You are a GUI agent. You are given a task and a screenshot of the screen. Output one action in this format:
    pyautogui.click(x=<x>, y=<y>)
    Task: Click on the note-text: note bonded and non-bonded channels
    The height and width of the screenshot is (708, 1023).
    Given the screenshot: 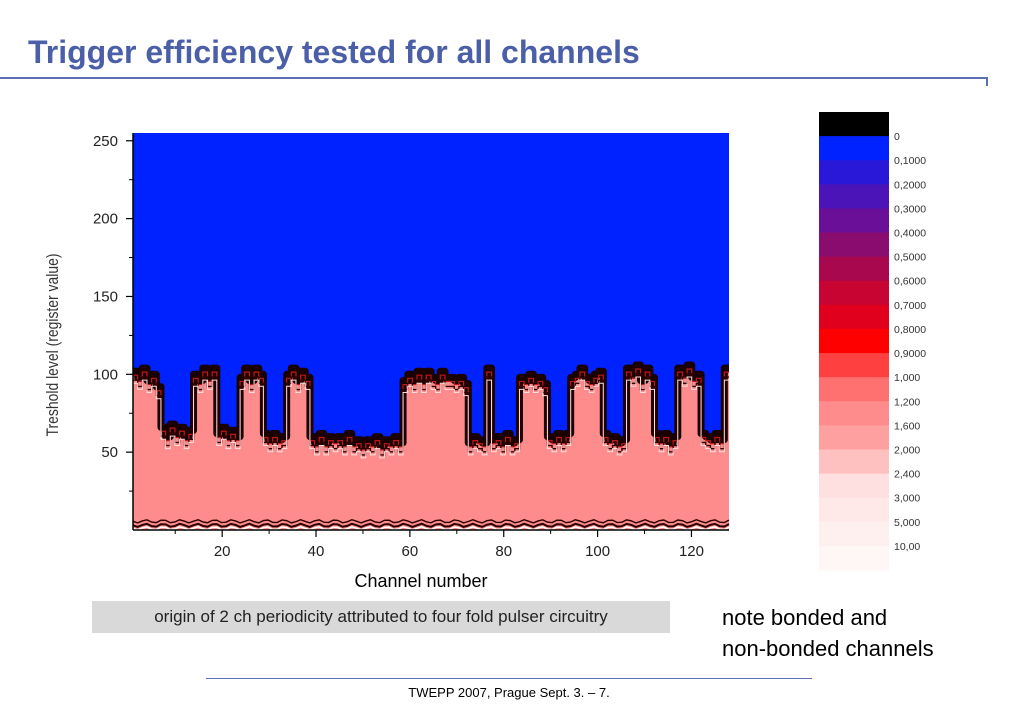 What is the action you would take?
    pyautogui.click(x=867, y=633)
    